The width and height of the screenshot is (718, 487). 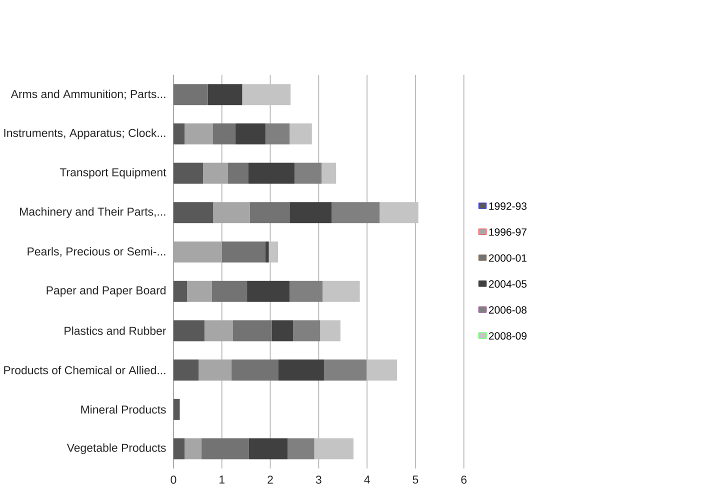 I want to click on y-tick-label: Mineral Products, so click(x=123, y=409).